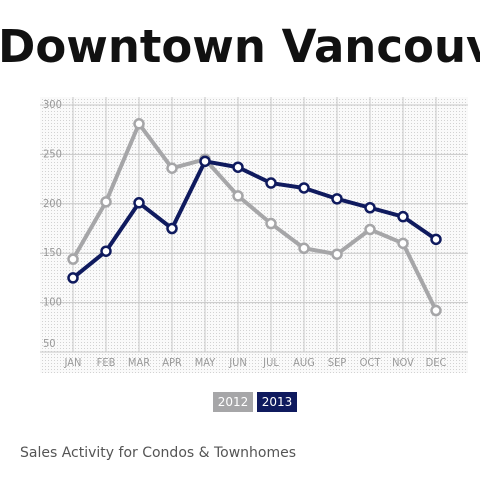 This screenshot has height=480, width=480. What do you see at coordinates (270, 362) in the screenshot?
I see `x-tick-label: JUL` at bounding box center [270, 362].